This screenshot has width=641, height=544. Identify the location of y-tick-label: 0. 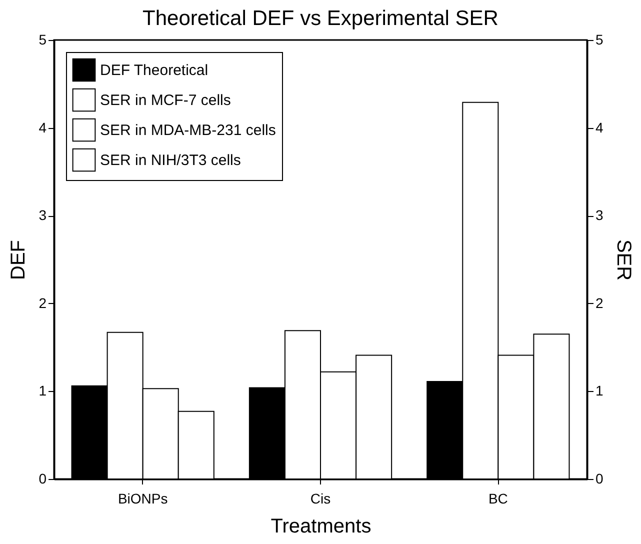
(42, 478).